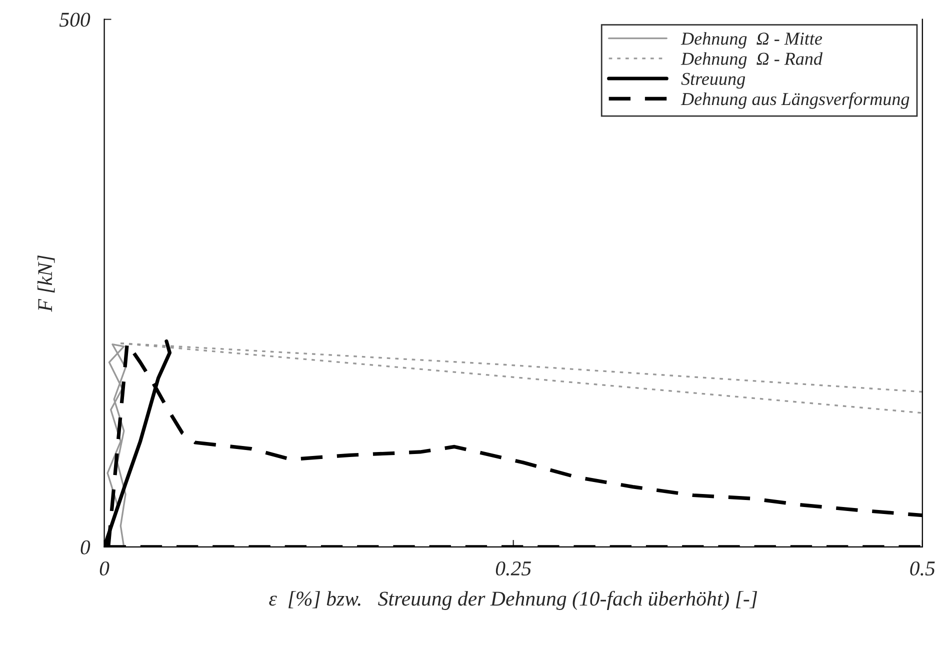 The width and height of the screenshot is (948, 645). What do you see at coordinates (513, 600) in the screenshot?
I see `x-axis-title: ε [%] bzw. Streuung der Dehnung (10-fach überhöht) [-]` at bounding box center [513, 600].